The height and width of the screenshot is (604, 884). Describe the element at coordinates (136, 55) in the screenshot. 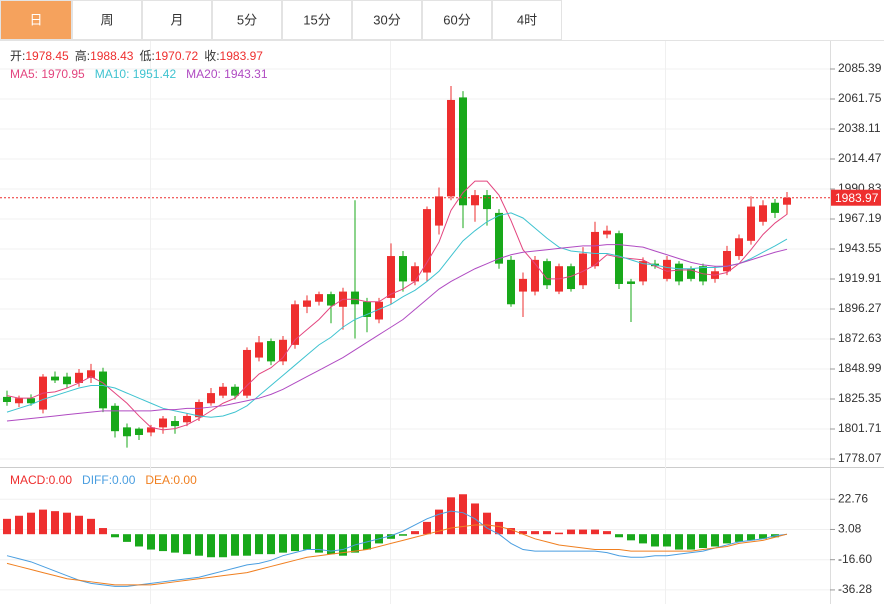

I see `ohlc-legend: 开:1978.45 高:1988.43 低:1970.72 收:1983.97` at that location.